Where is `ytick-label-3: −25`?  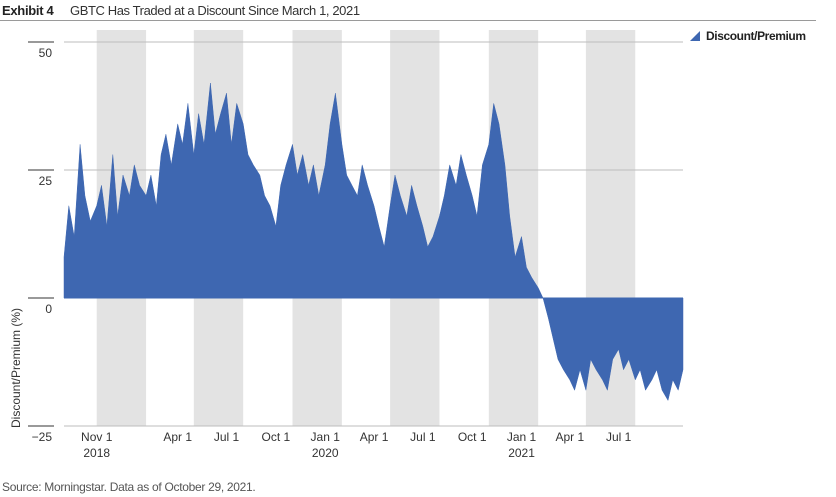
ytick-label-3: −25 is located at coordinates (42, 437).